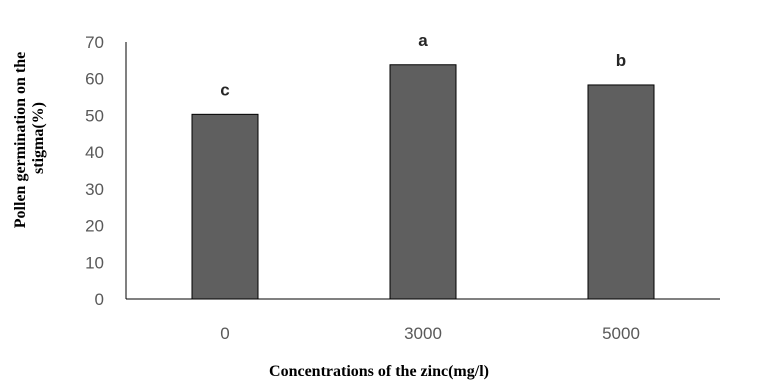  What do you see at coordinates (94, 79) in the screenshot?
I see `y-tick-label: 60` at bounding box center [94, 79].